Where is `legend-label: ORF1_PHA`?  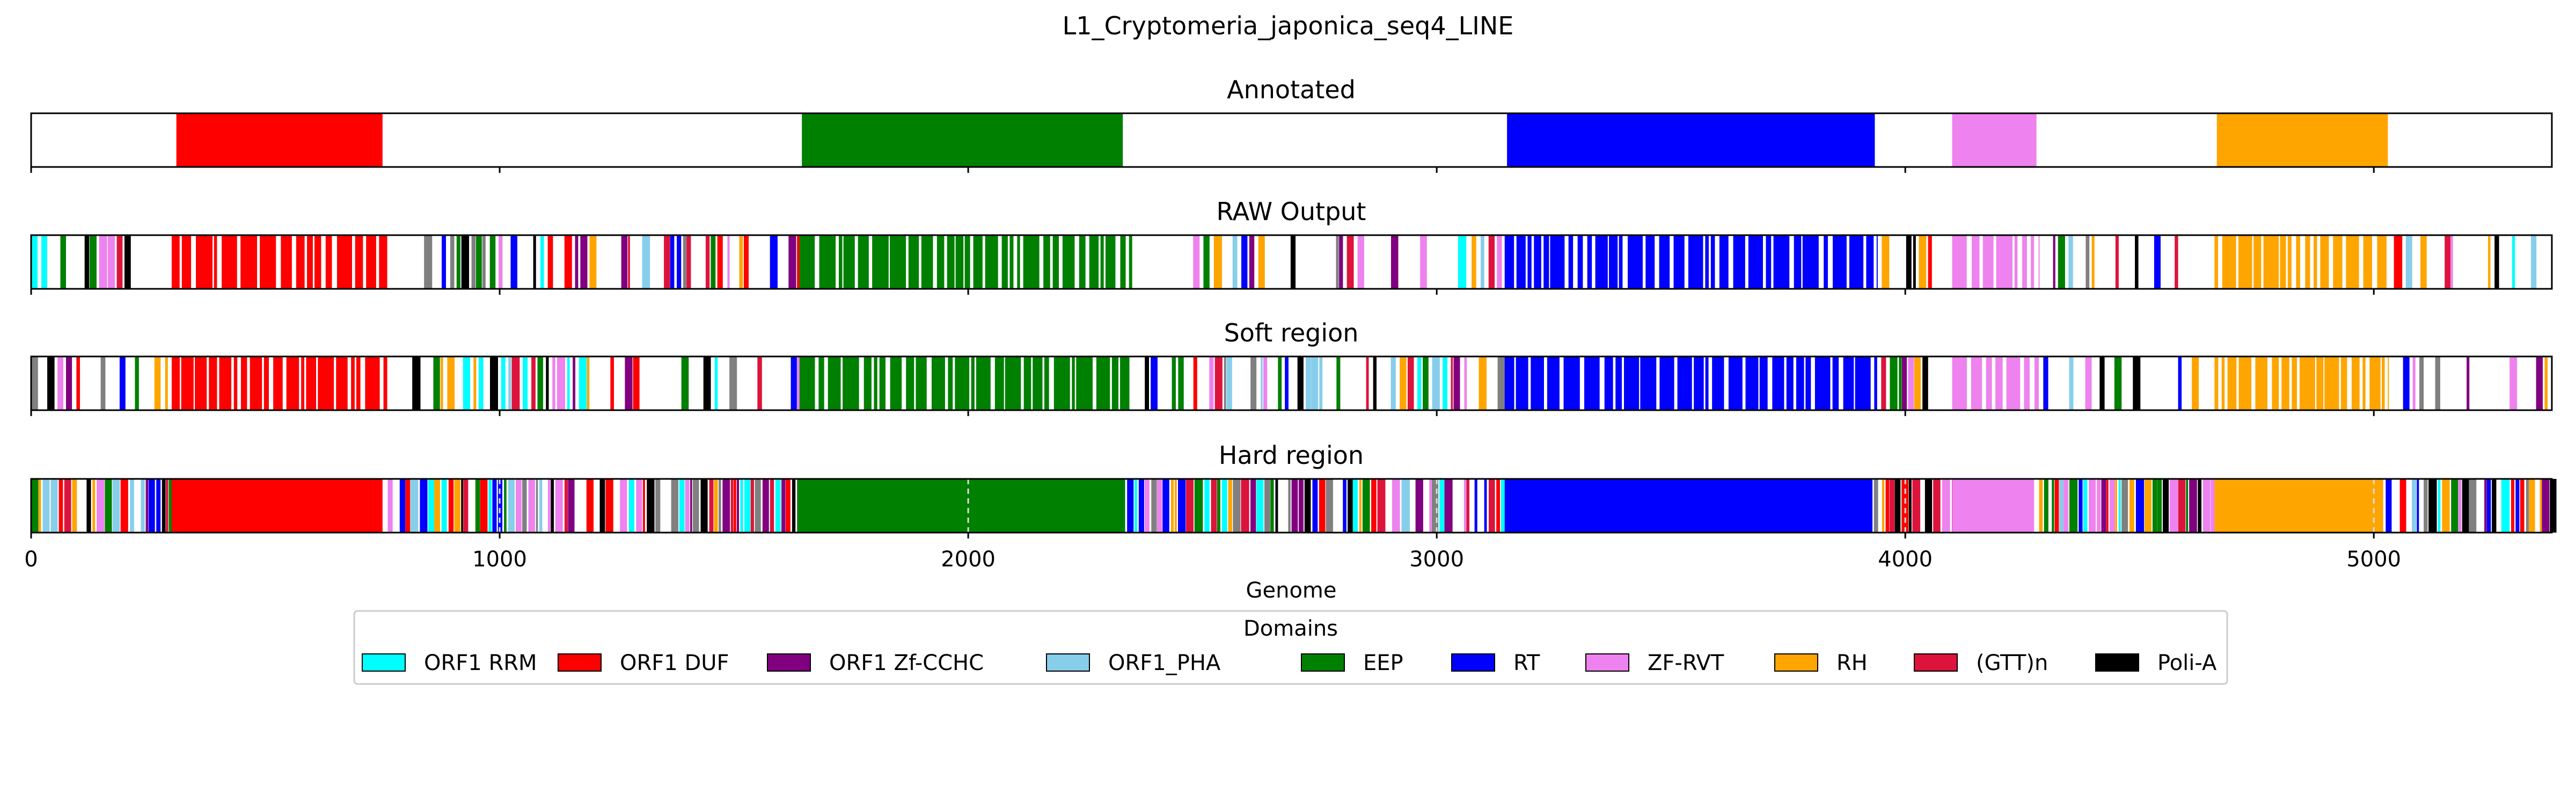
legend-label: ORF1_PHA is located at coordinates (1164, 663).